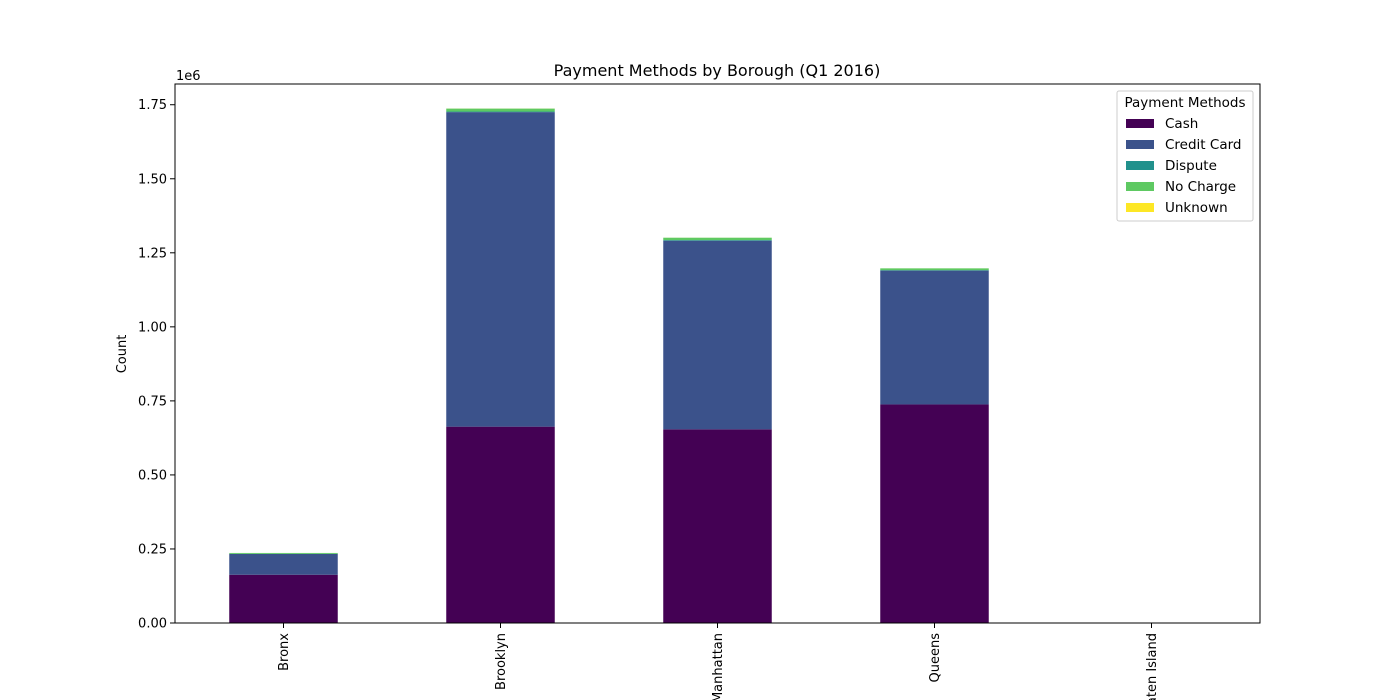 The image size is (1400, 700). I want to click on bar-bronx-no-charge, so click(283, 553).